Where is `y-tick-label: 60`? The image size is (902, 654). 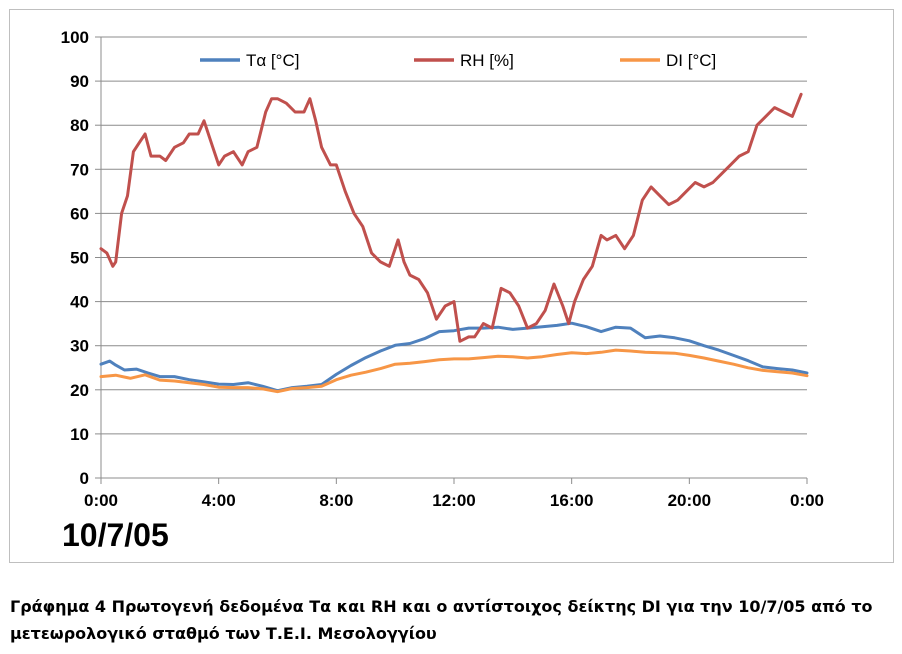
y-tick-label: 60 is located at coordinates (79, 213).